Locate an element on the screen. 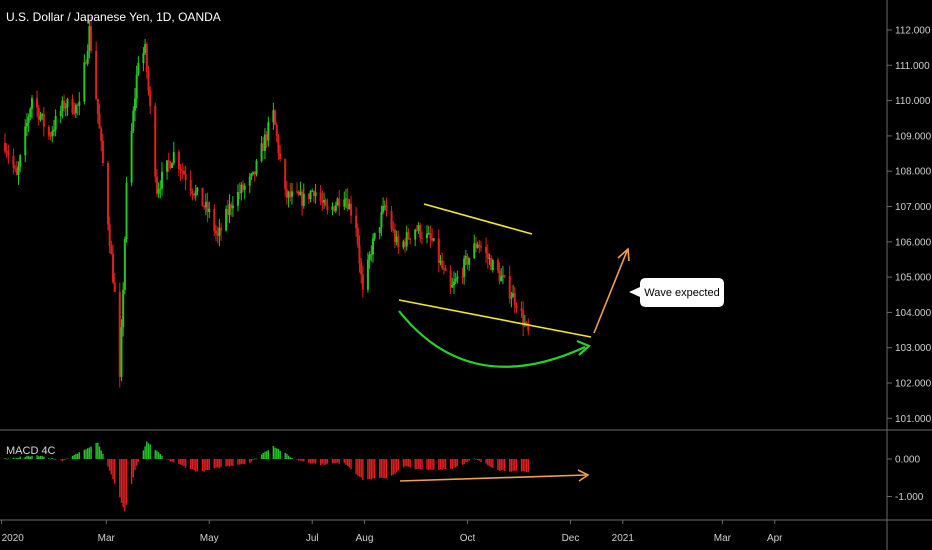 This screenshot has height=550, width=932. price-tick-label: 107.000 is located at coordinates (913, 207).